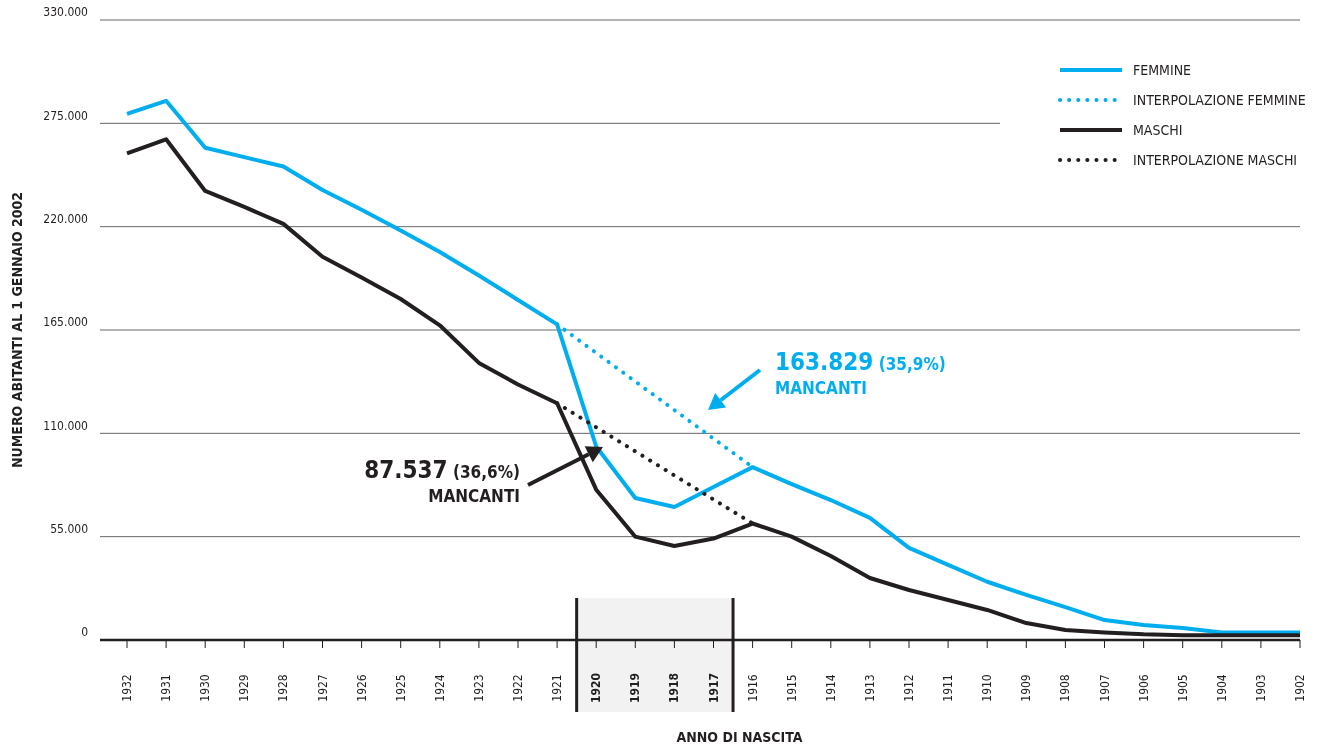  Describe the element at coordinates (439, 688) in the screenshot. I see `x-tick-label: 1924` at that location.